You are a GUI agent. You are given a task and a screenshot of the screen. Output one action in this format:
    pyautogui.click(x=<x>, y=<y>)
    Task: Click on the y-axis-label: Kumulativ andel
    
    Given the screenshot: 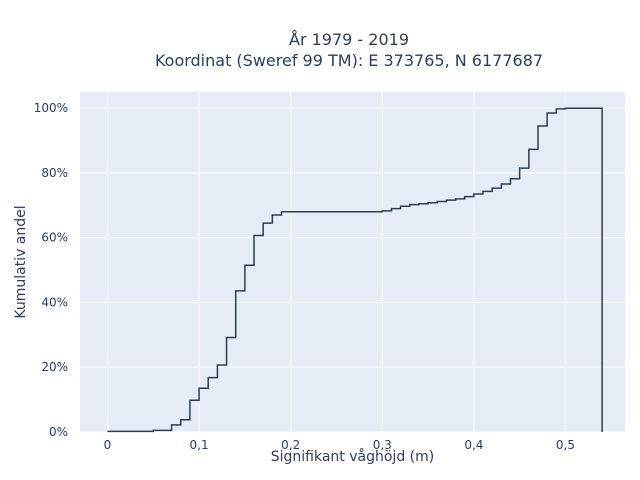 What is the action you would take?
    pyautogui.click(x=21, y=261)
    